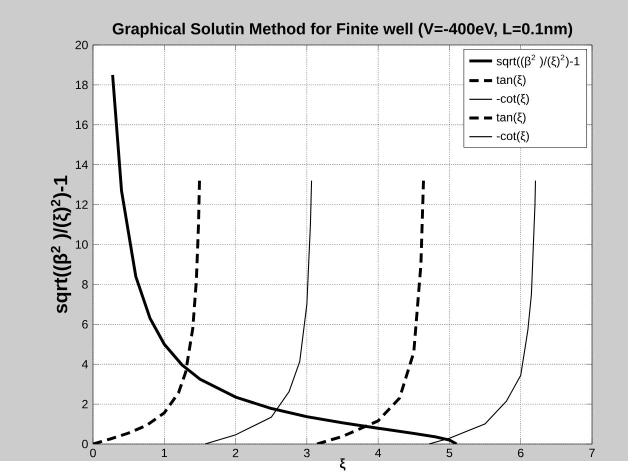  I want to click on x-tick-label: 2, so click(235, 453).